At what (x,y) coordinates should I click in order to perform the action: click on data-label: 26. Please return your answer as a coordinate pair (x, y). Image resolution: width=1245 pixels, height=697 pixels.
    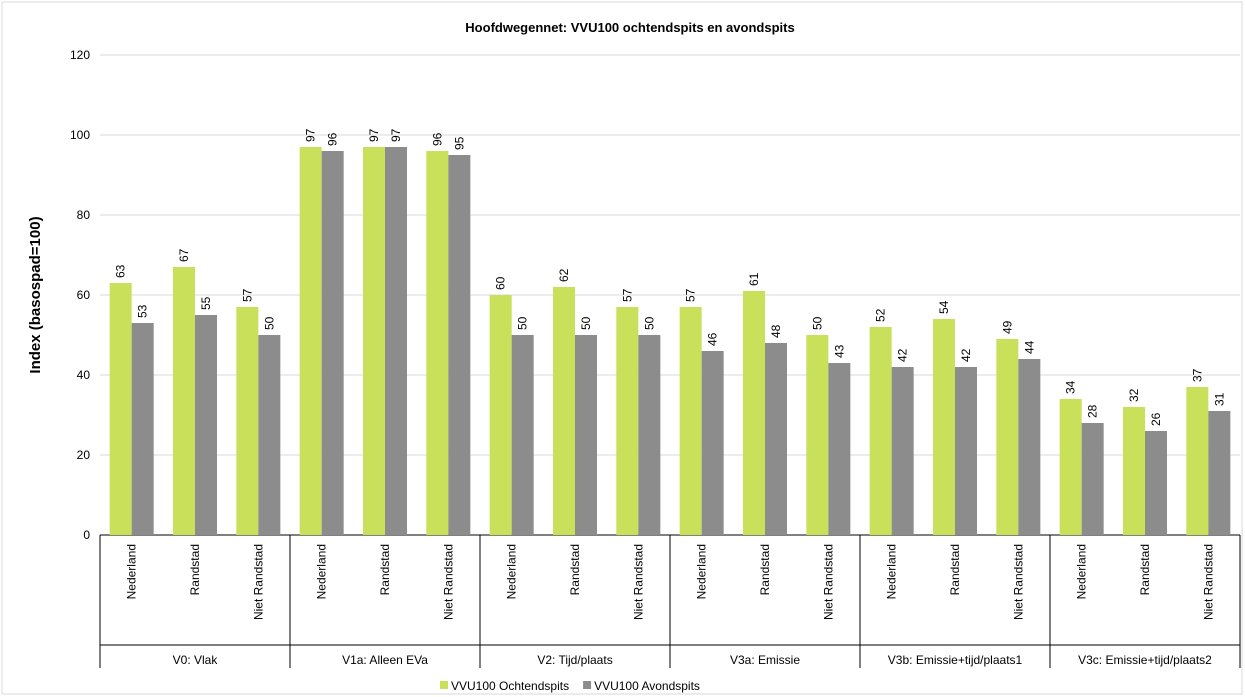
    Looking at the image, I should click on (1156, 419).